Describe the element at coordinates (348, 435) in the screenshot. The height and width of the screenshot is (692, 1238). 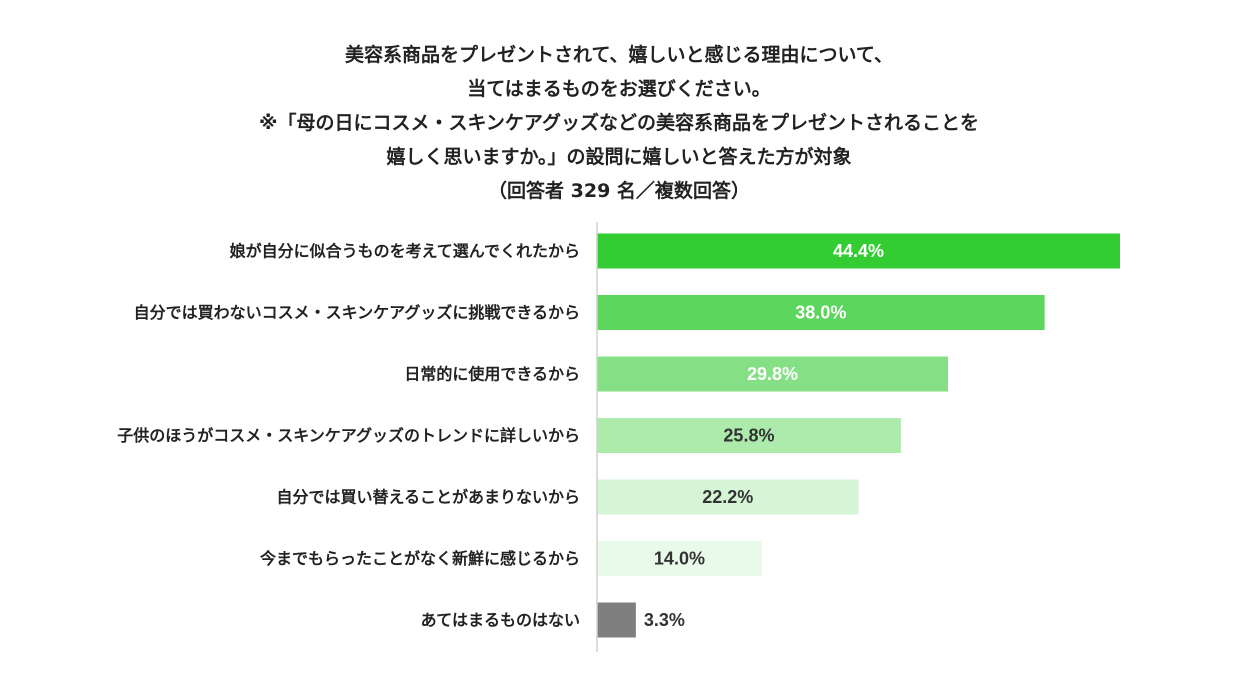
I see `category-label: 子供のほうがコスメ・スキンケアグッズのトレンドに詳しいから` at that location.